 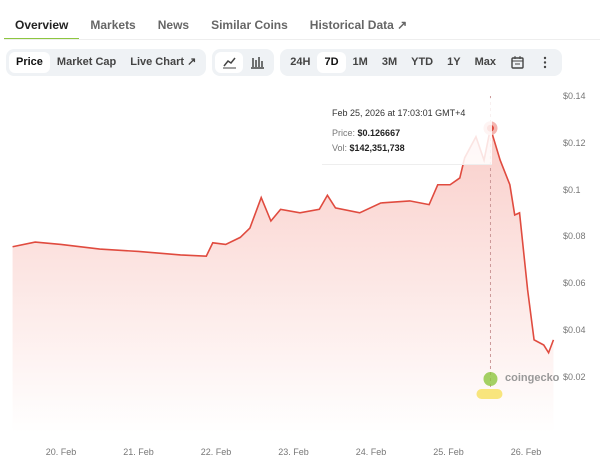 I want to click on more-vertical-button, so click(x=545, y=62).